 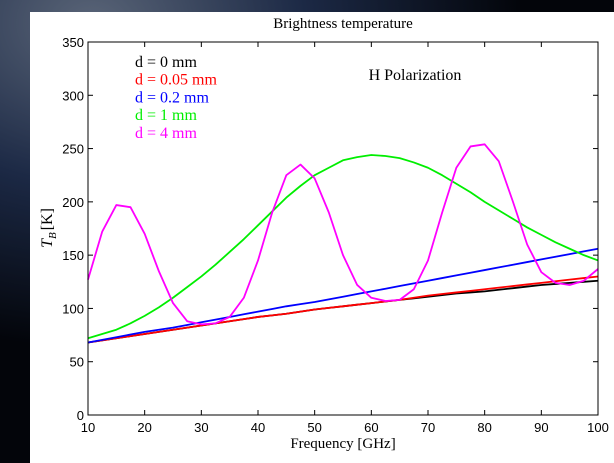 What do you see at coordinates (172, 97) in the screenshot?
I see `legend-entry: d = 0.2 mm` at bounding box center [172, 97].